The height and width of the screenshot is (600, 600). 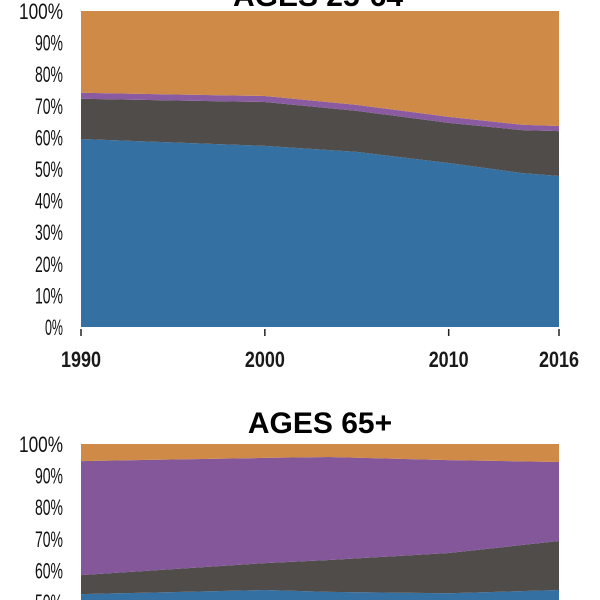 I want to click on y-tick-label: 30%, so click(x=49, y=232).